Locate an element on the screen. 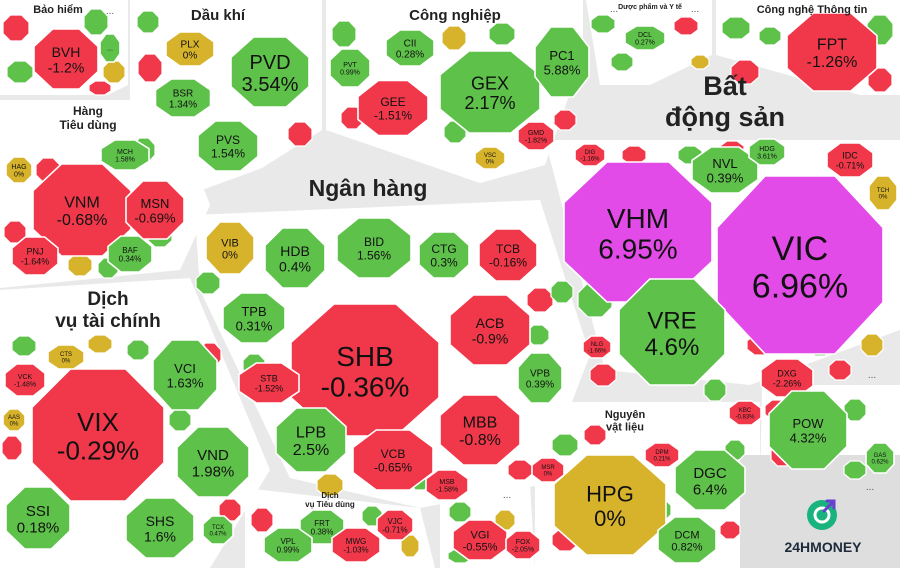 Image resolution: width=900 pixels, height=568 pixels. stock-cell-vcb: VCB-0.65% is located at coordinates (393, 460).